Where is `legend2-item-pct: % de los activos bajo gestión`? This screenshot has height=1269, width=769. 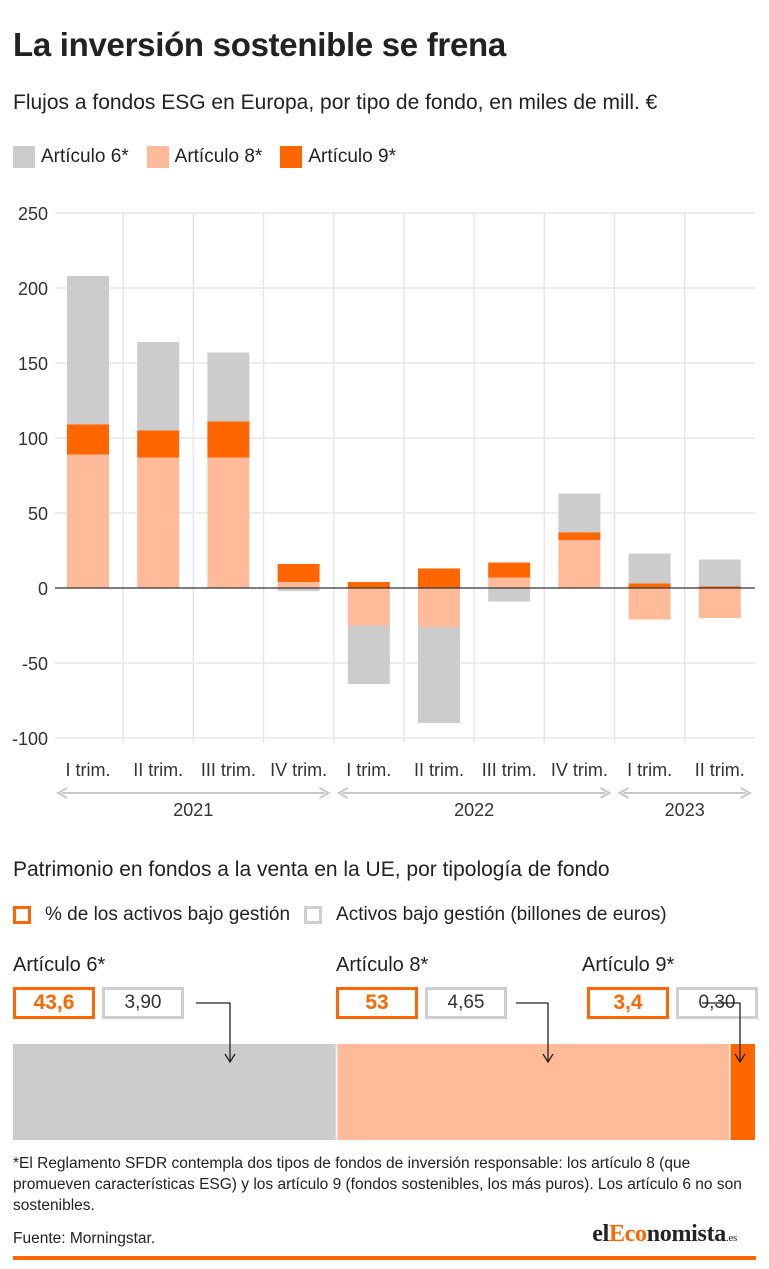 legend2-item-pct: % de los activos bajo gestión is located at coordinates (151, 915).